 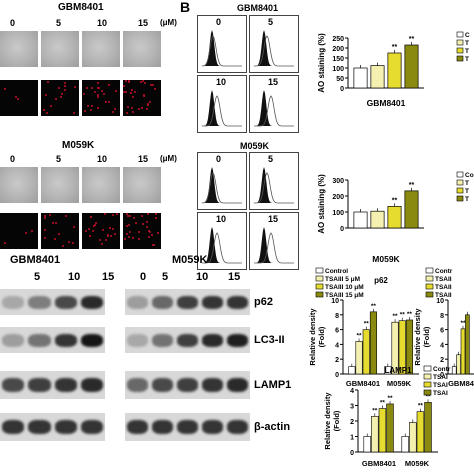 I want to click on y-tick-label: 4, so click(x=352, y=391).